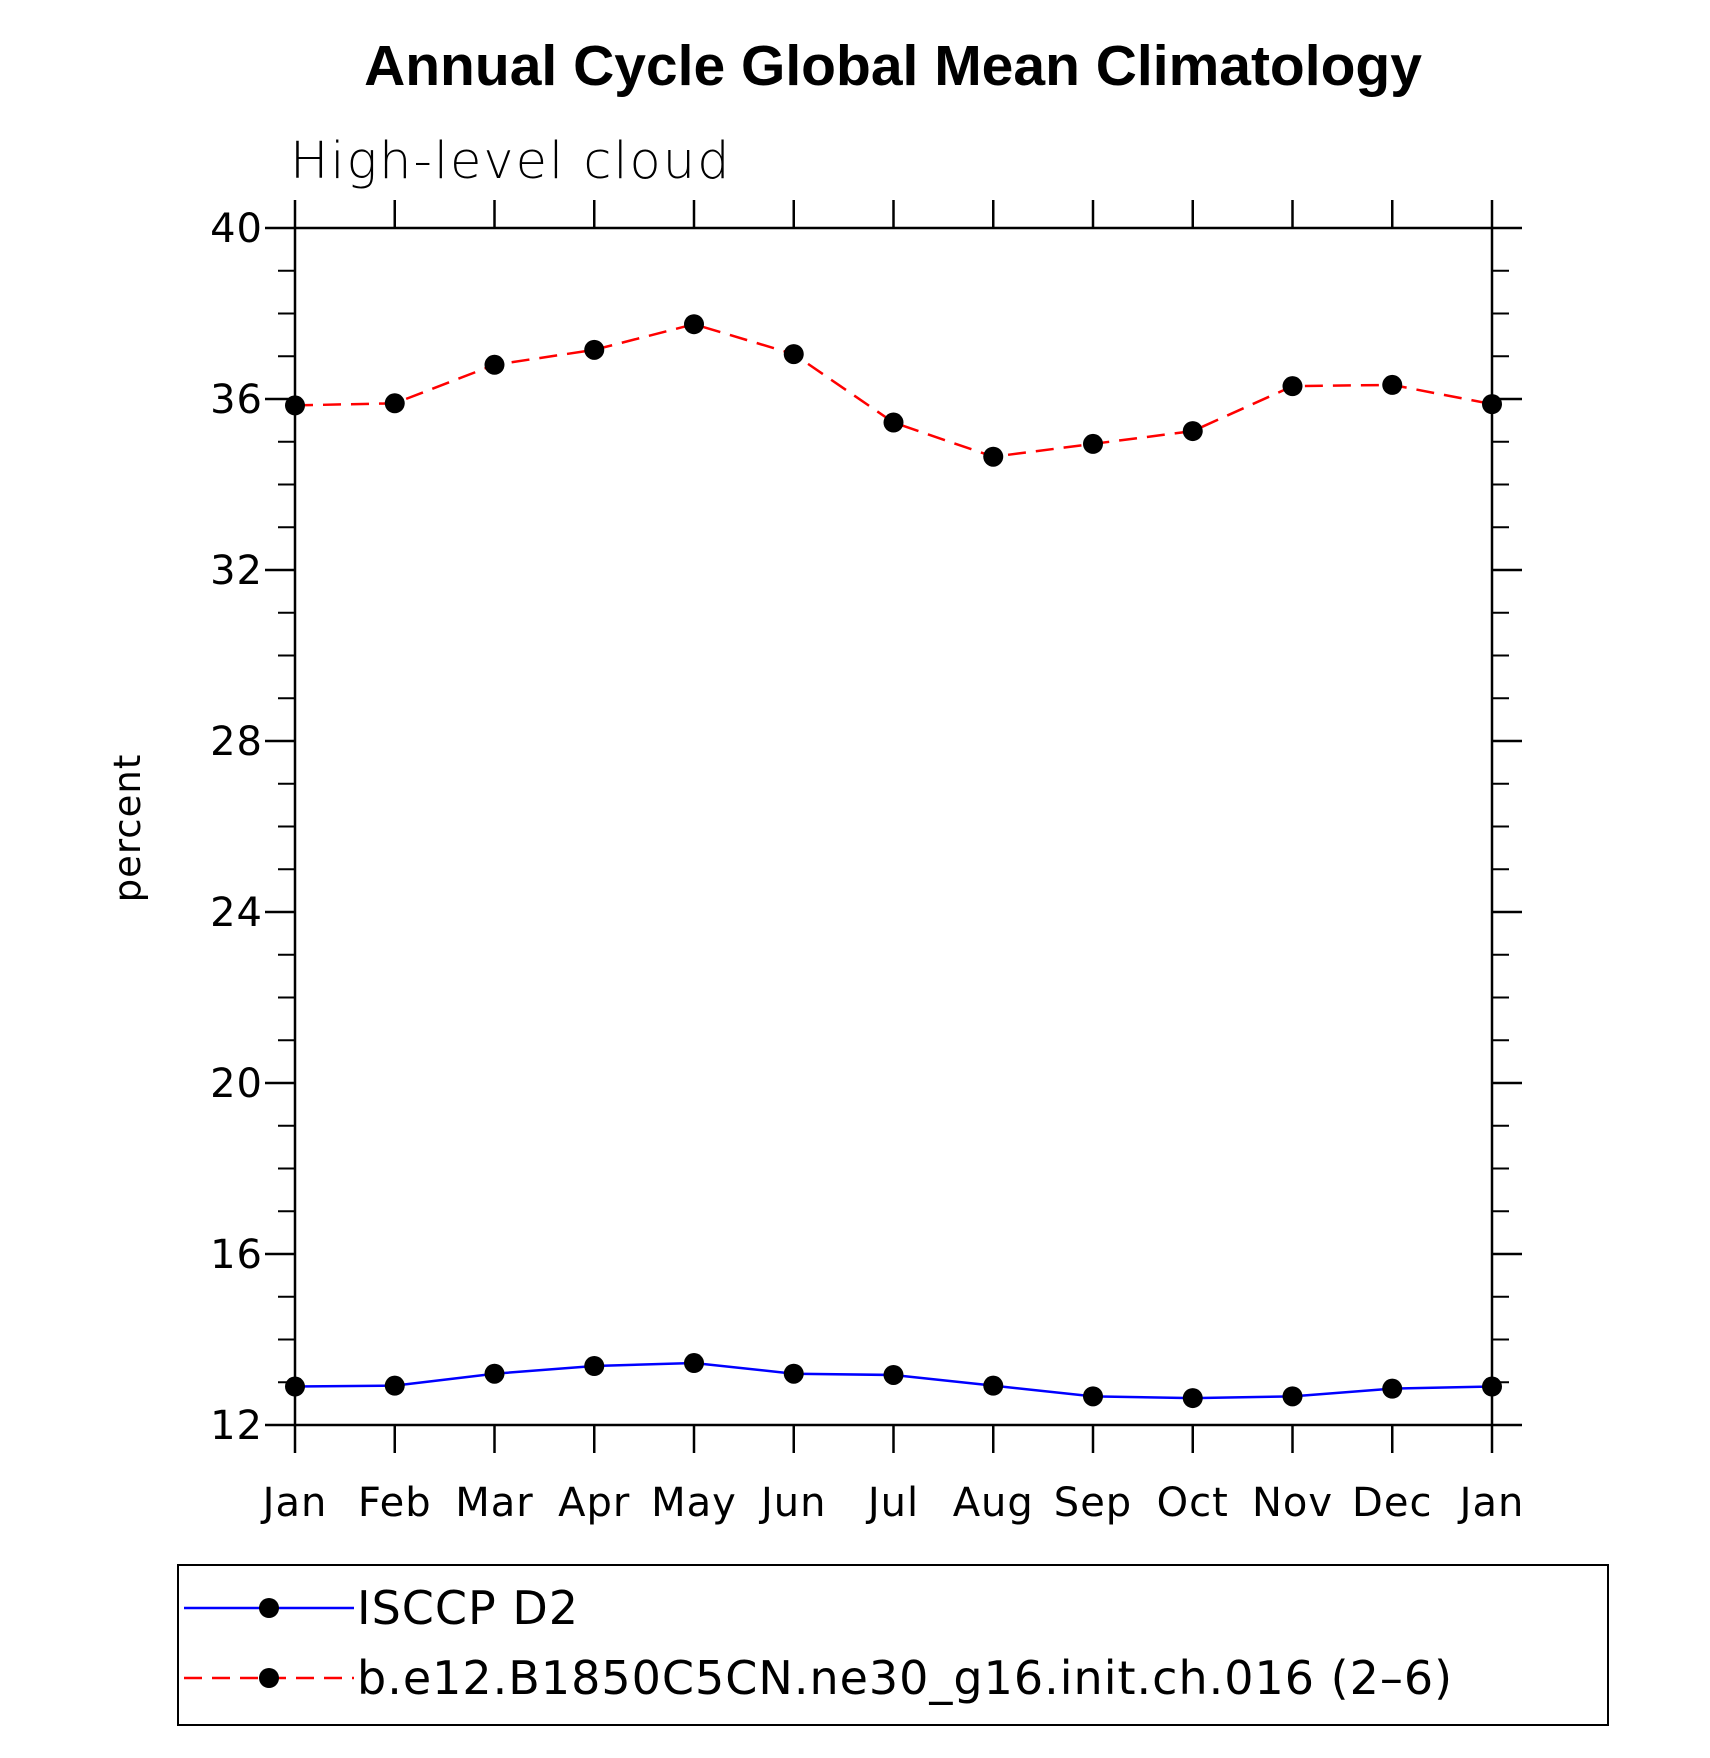  Describe the element at coordinates (236, 1255) in the screenshot. I see `y-tick-label: 16` at that location.